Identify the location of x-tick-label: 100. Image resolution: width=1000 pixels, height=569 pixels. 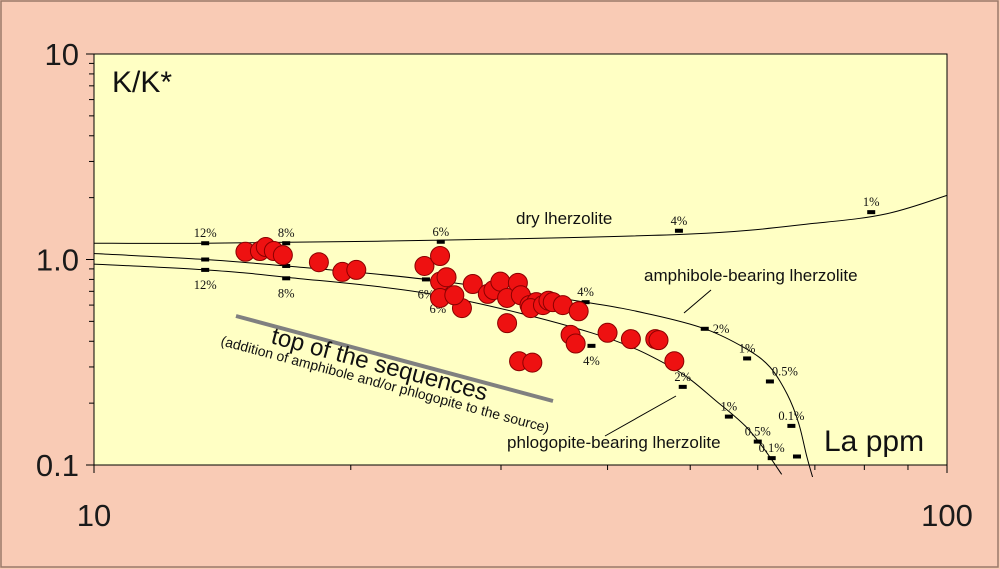
(947, 515).